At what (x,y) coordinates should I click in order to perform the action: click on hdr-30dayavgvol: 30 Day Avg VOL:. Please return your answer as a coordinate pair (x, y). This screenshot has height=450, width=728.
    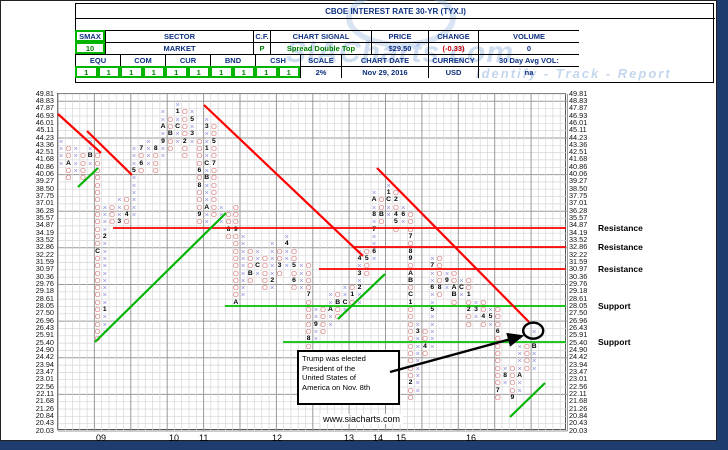
    Looking at the image, I should click on (528, 60).